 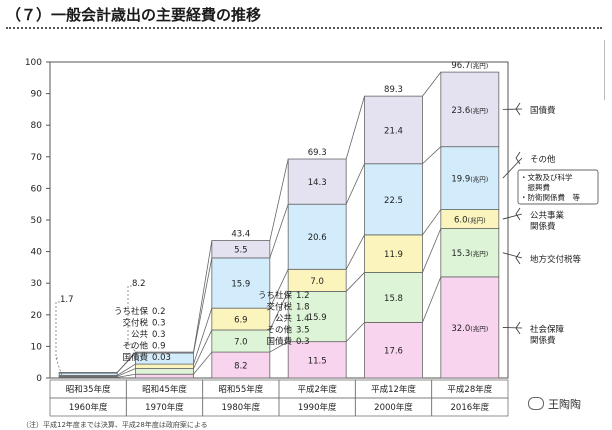 What do you see at coordinates (393, 90) in the screenshot?
I see `bar-total-label: 89.3` at bounding box center [393, 90].